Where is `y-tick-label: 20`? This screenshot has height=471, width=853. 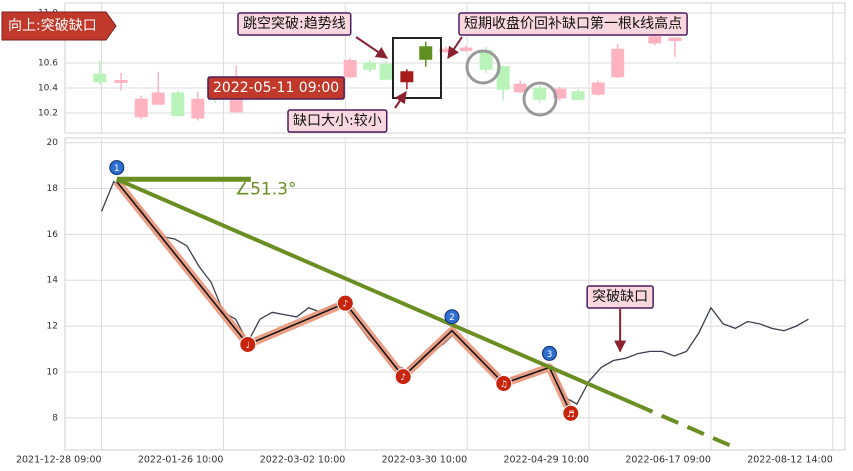
y-tick-label: 20 is located at coordinates (53, 143).